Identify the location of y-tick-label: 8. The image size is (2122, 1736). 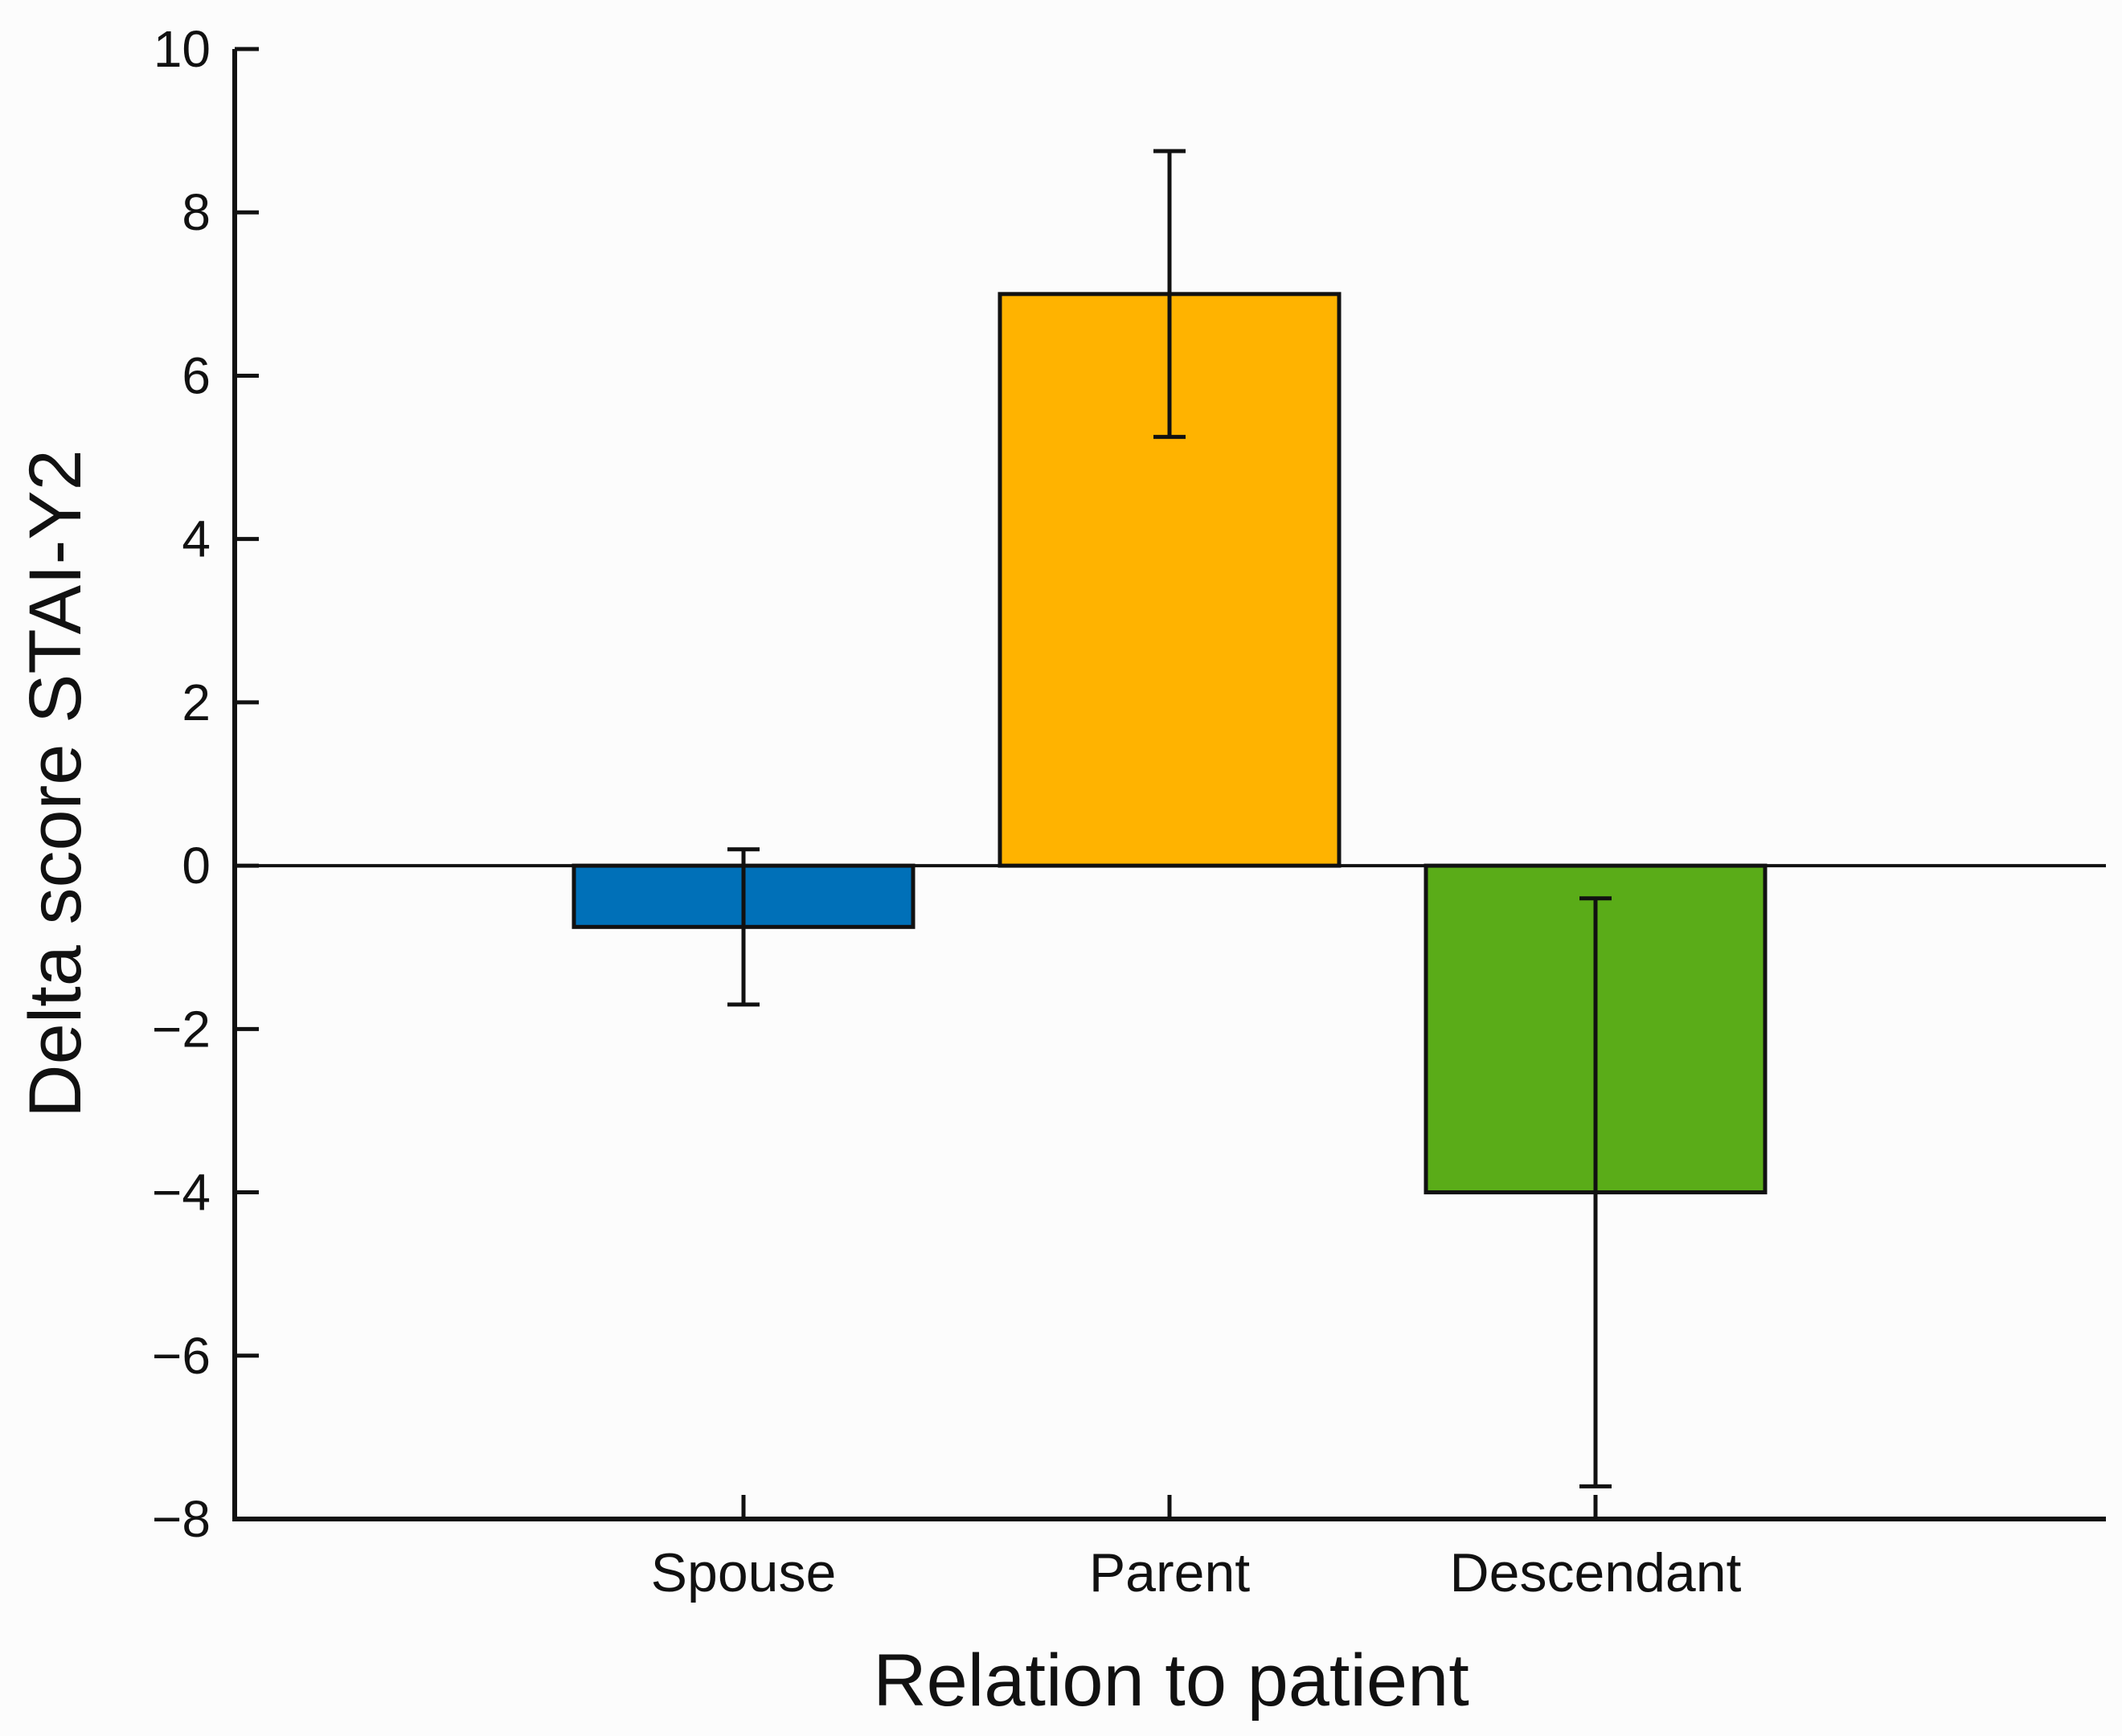
(196, 212).